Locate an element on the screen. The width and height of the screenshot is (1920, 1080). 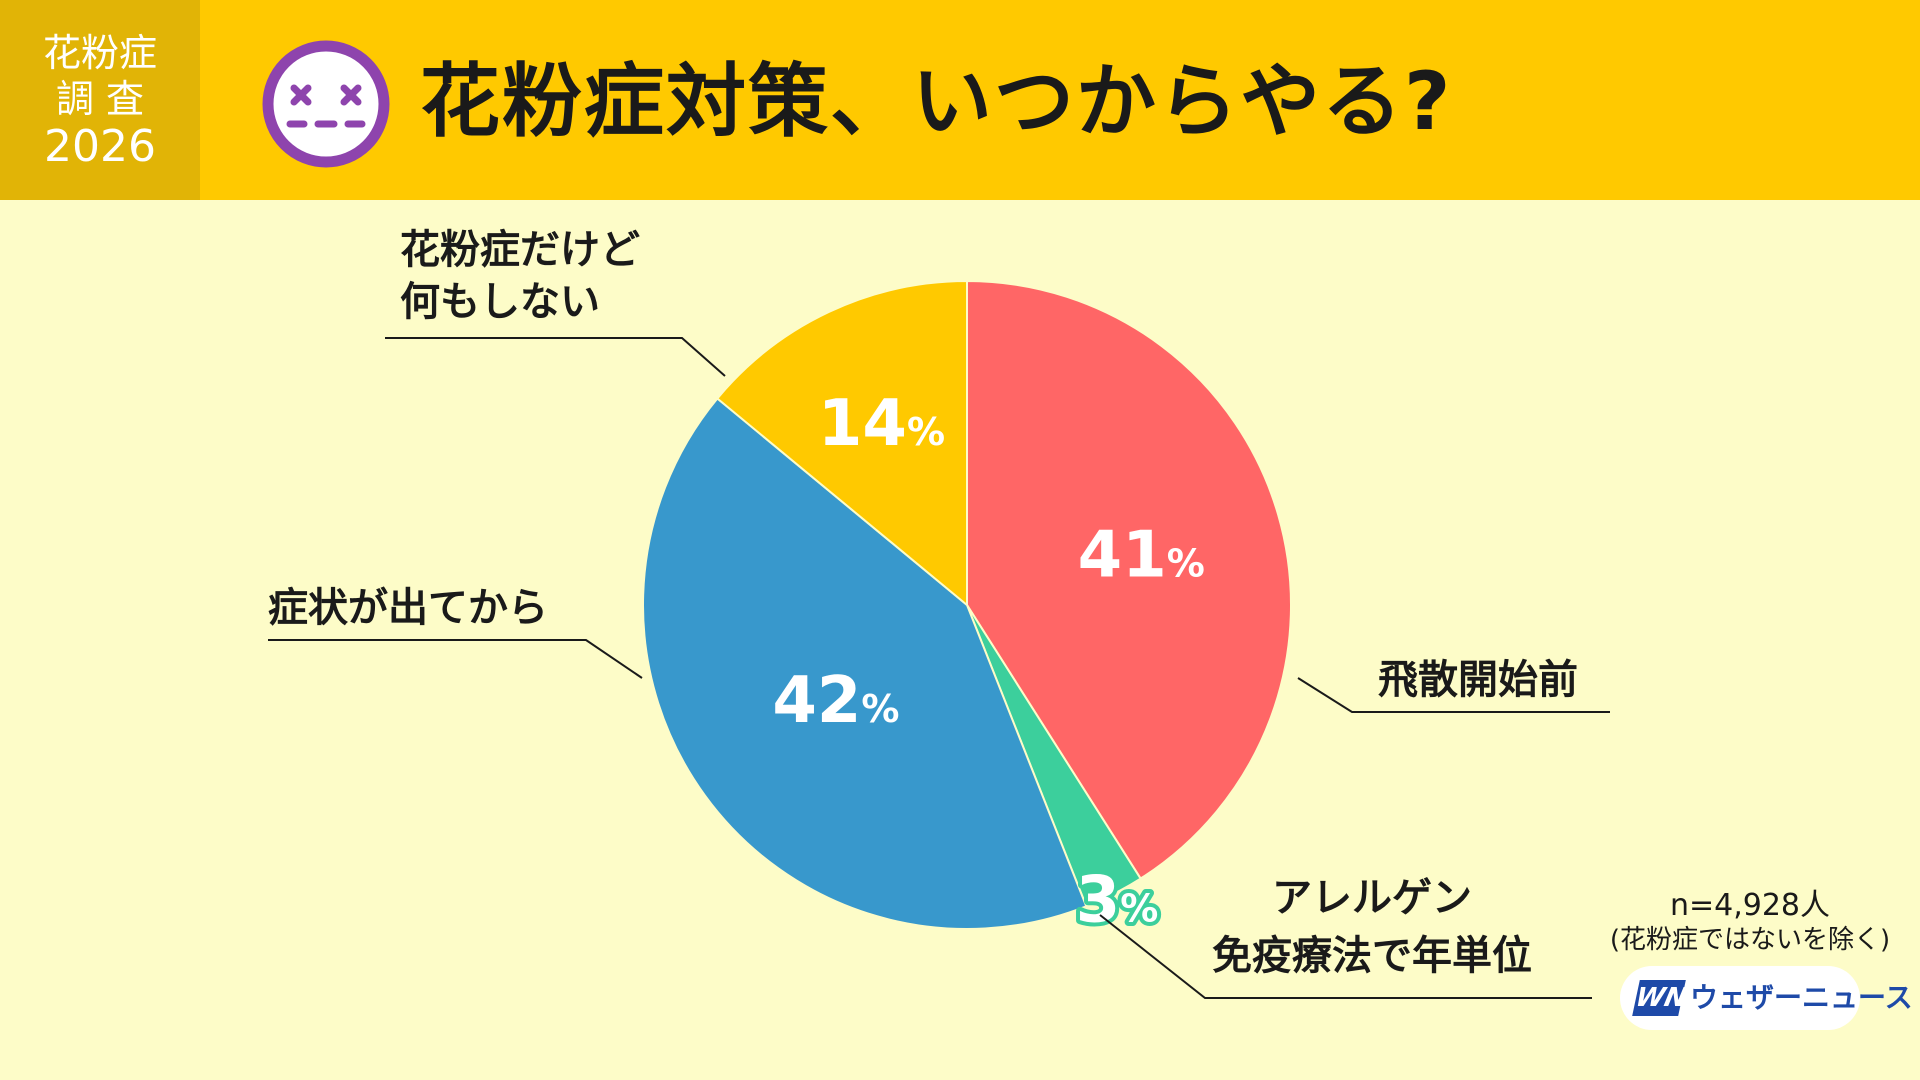
label-before-pollen-text: 飛散開始前 is located at coordinates (1478, 680).